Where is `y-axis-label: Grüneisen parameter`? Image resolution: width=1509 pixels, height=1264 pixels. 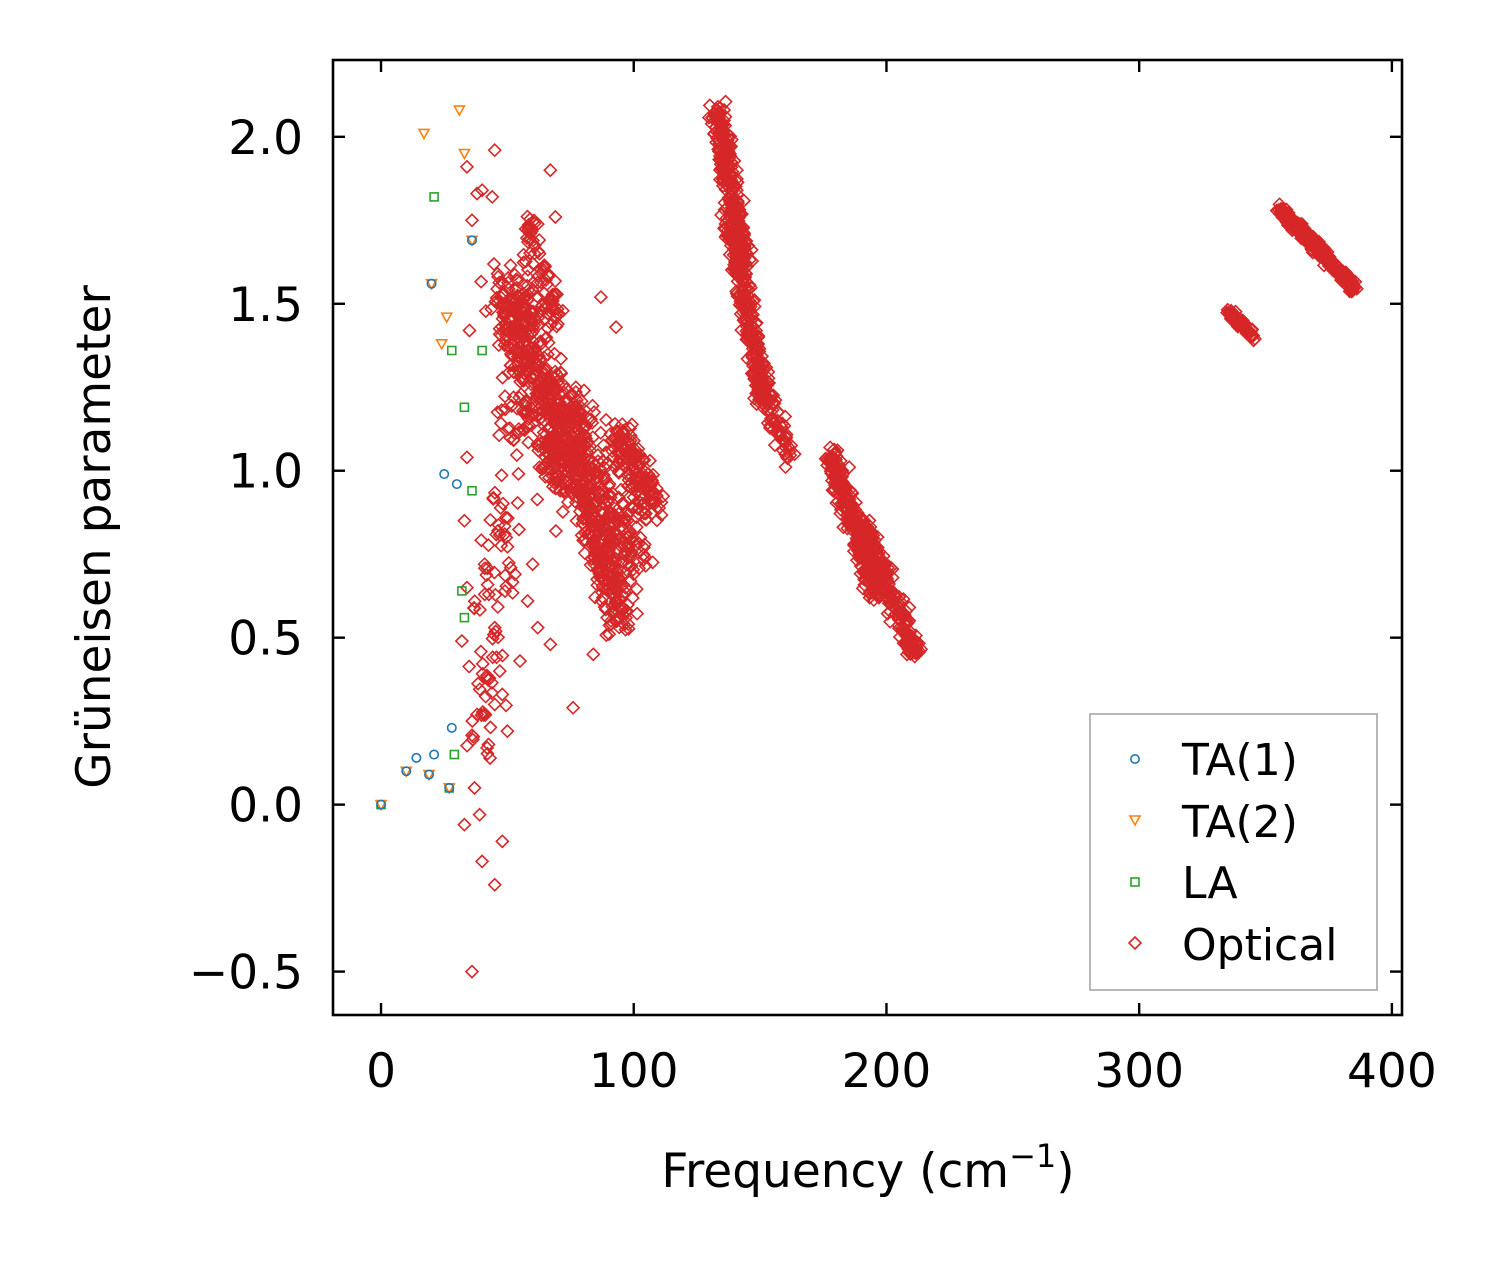
y-axis-label: Grüneisen parameter is located at coordinates (94, 537).